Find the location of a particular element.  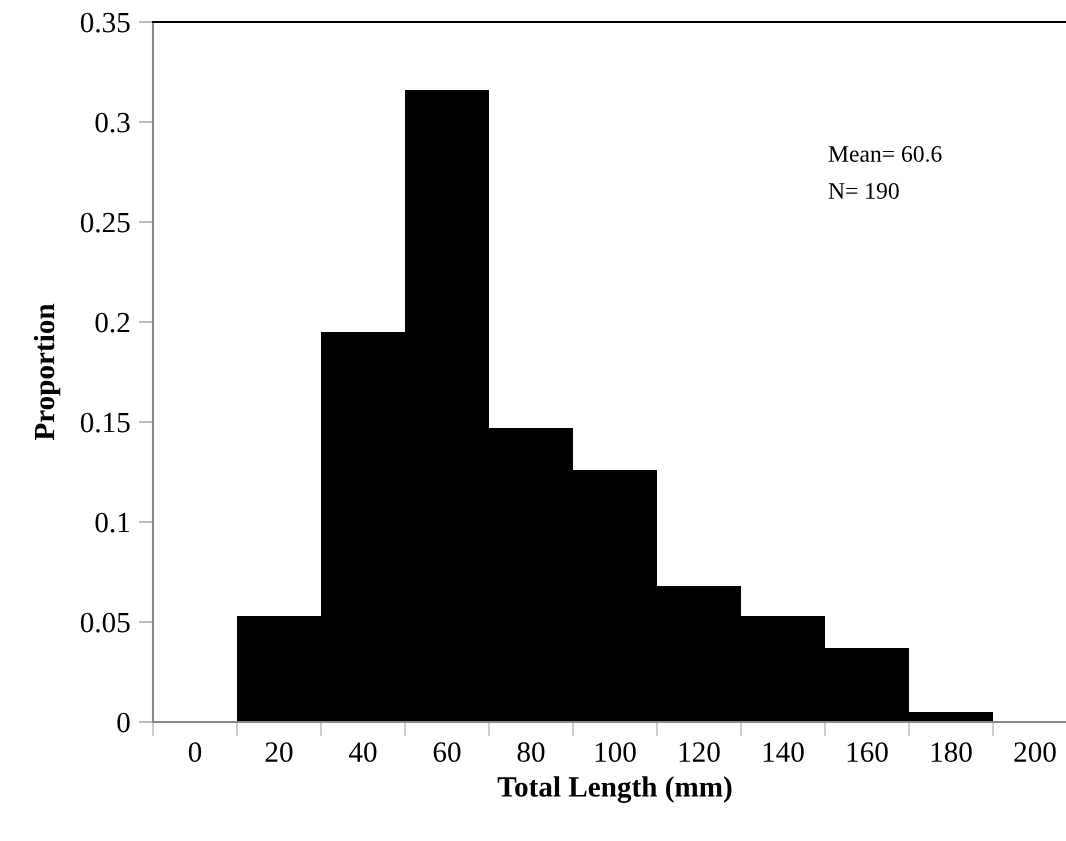

x-tick-label: 100 is located at coordinates (615, 752).